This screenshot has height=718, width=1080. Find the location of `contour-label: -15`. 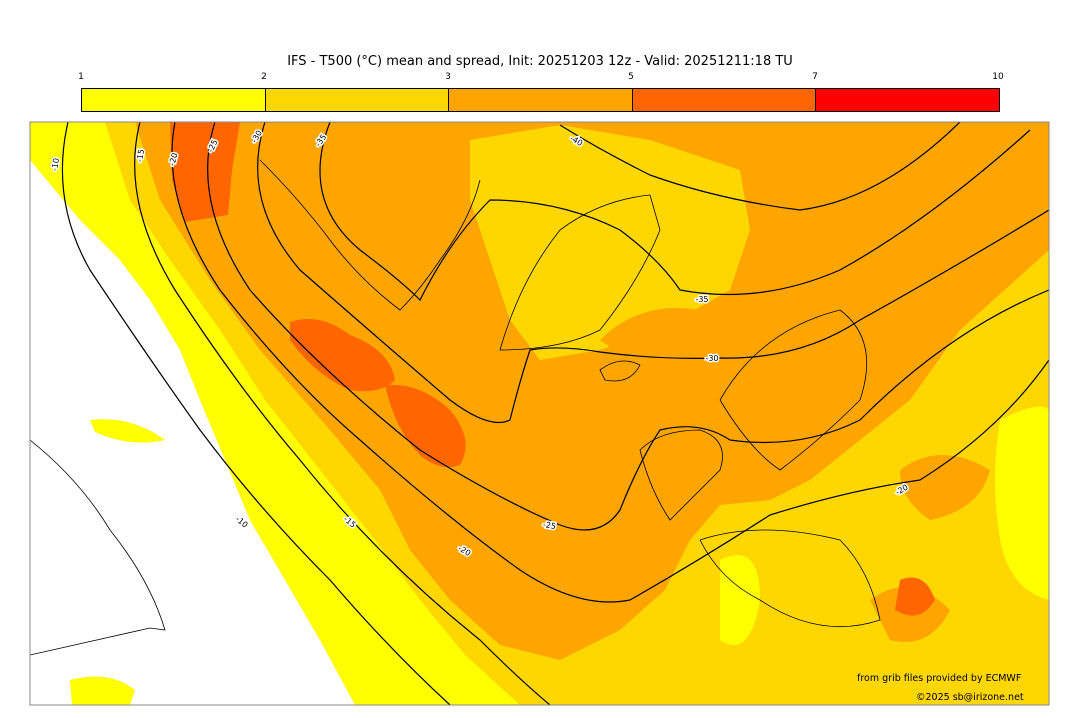

contour-label: -15 is located at coordinates (140, 155).